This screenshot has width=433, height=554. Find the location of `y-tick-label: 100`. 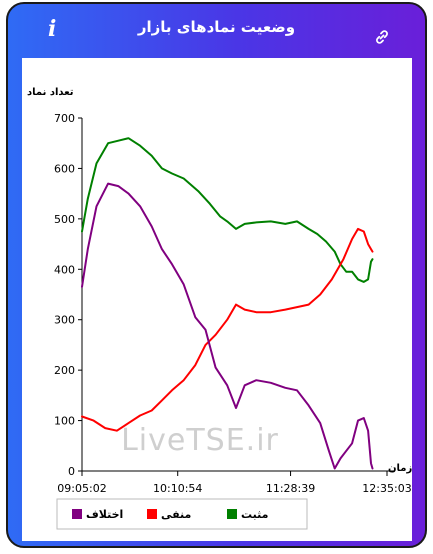

y-tick-label: 100 is located at coordinates (64, 421).